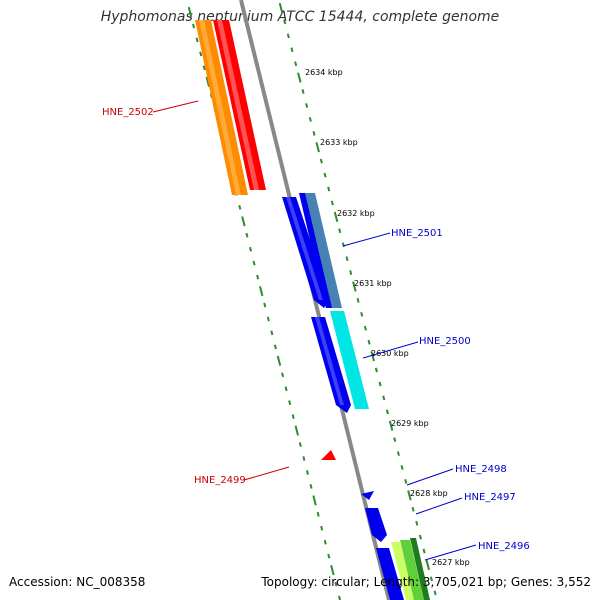 The width and height of the screenshot is (600, 600). What do you see at coordinates (349, 360) in the screenshot?
I see `gene-hne-2500-cyan` at bounding box center [349, 360].